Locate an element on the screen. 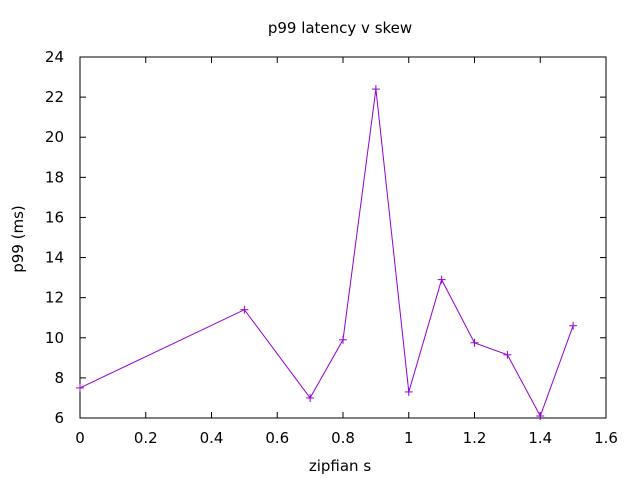 This screenshot has height=480, width=640. x-tick-label: 0.8 is located at coordinates (343, 438).